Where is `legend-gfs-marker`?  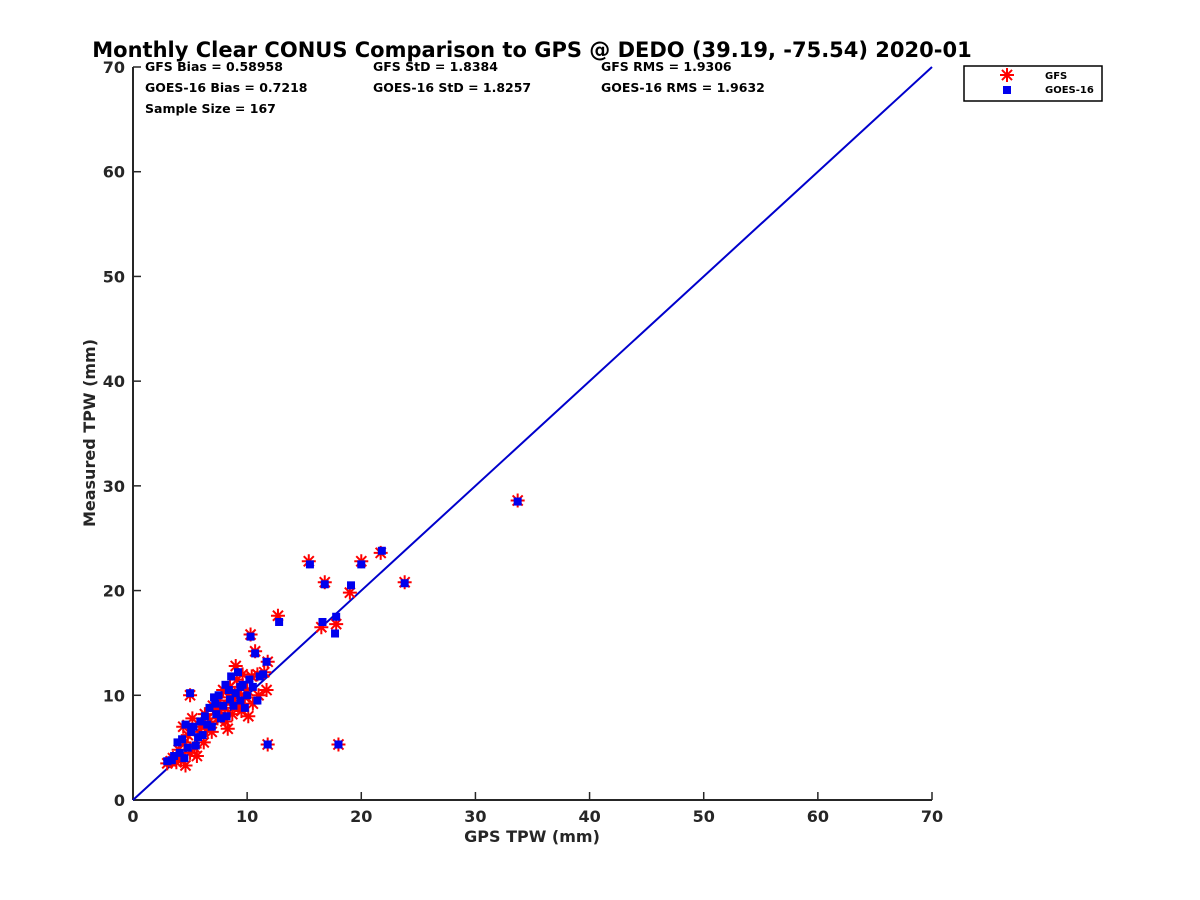 legend-gfs-marker is located at coordinates (1007, 75).